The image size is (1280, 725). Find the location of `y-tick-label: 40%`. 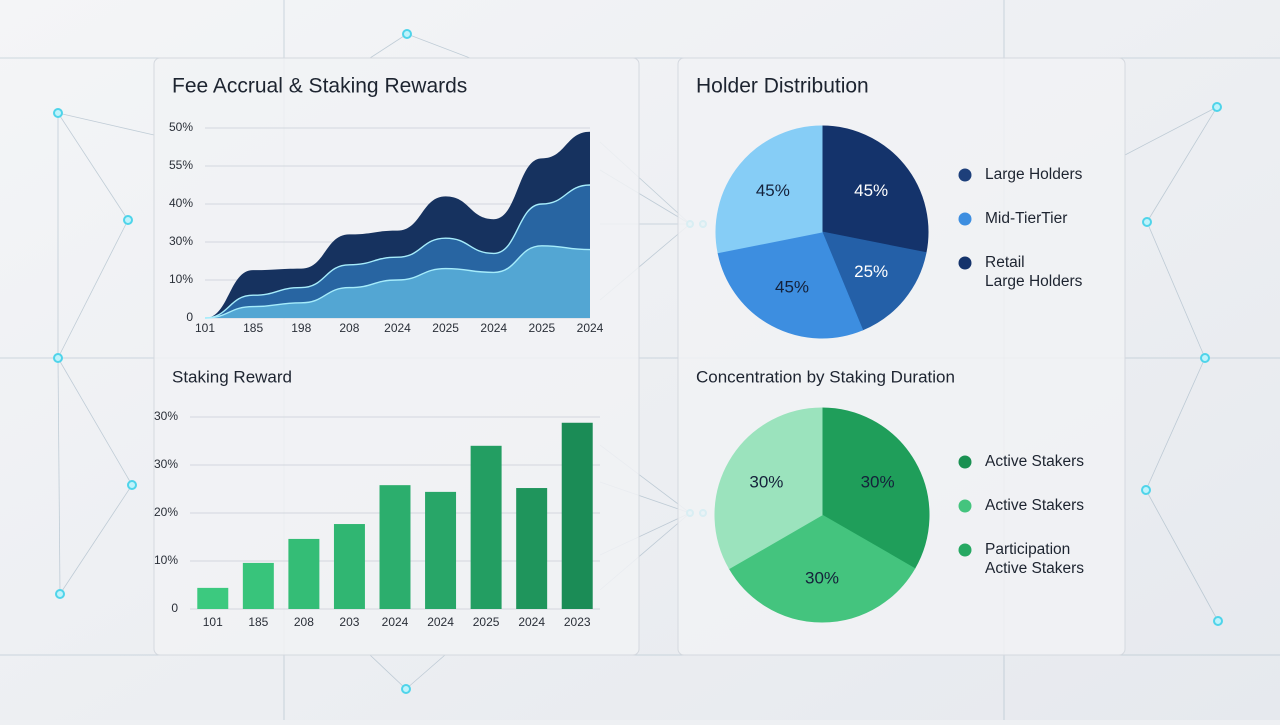

y-tick-label: 40% is located at coordinates (181, 203).